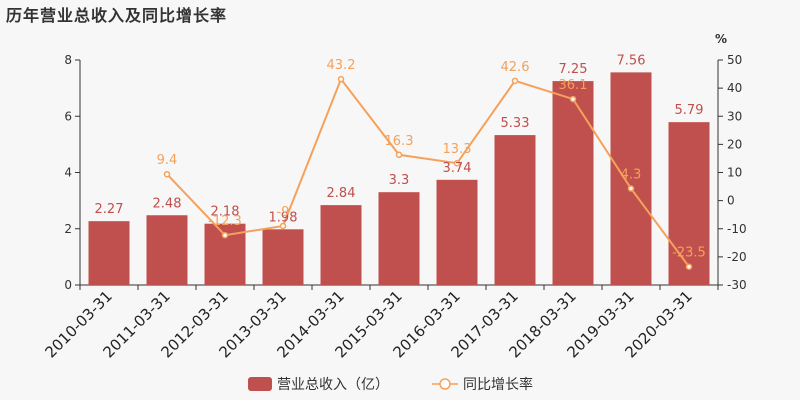  Describe the element at coordinates (225, 212) in the screenshot. I see `bar-value-label: 2.18` at that location.